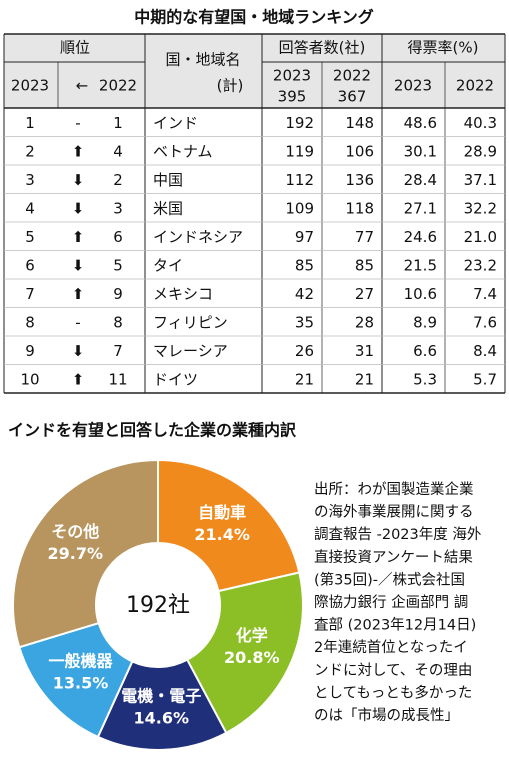 The height and width of the screenshot is (759, 509). What do you see at coordinates (118, 294) in the screenshot?
I see `table-text: 9` at bounding box center [118, 294].